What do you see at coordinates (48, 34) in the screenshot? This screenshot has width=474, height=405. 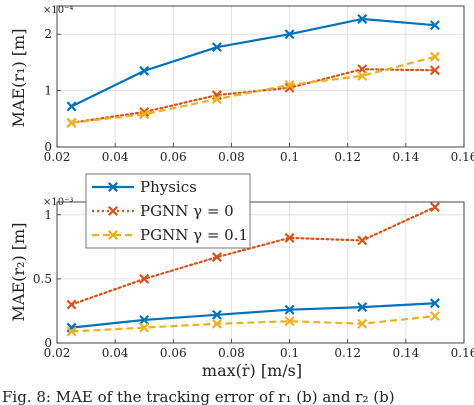 I see `top-y-tick-label: 2` at bounding box center [48, 34].